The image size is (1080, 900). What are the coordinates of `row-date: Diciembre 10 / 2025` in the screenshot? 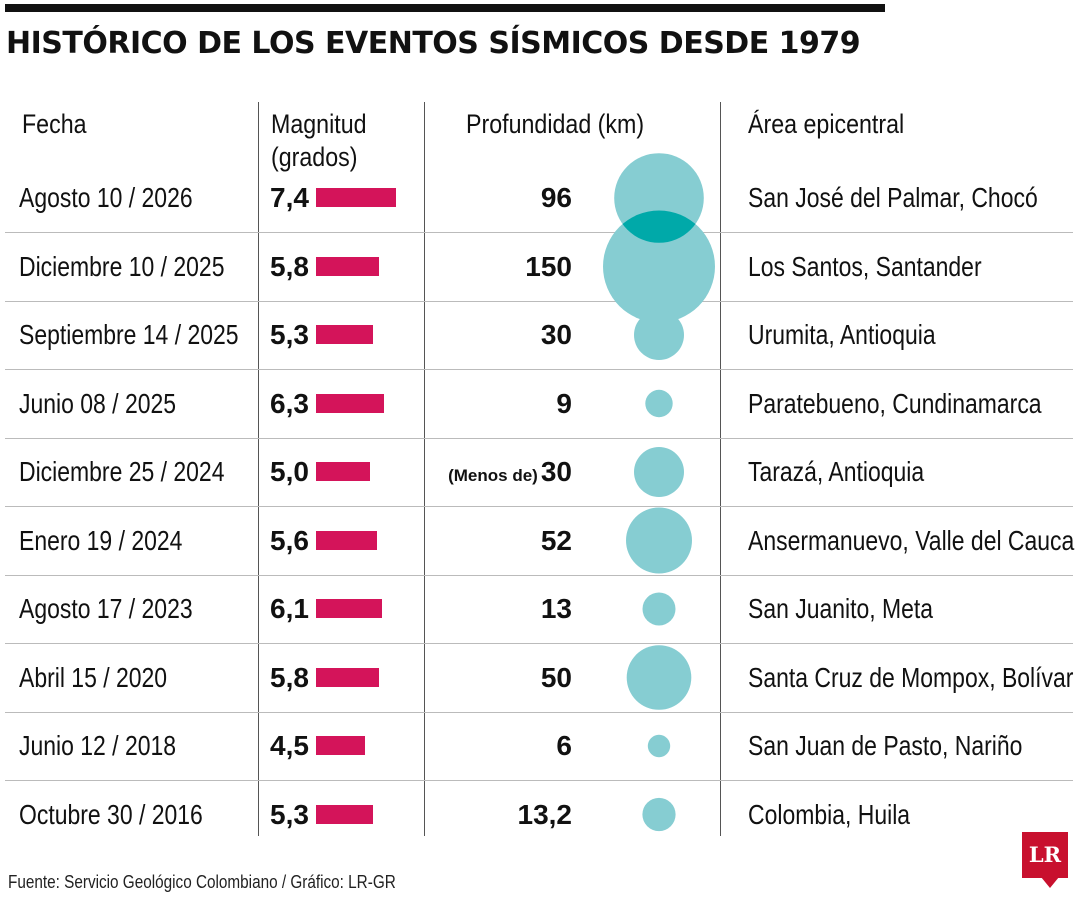 It's located at (122, 266).